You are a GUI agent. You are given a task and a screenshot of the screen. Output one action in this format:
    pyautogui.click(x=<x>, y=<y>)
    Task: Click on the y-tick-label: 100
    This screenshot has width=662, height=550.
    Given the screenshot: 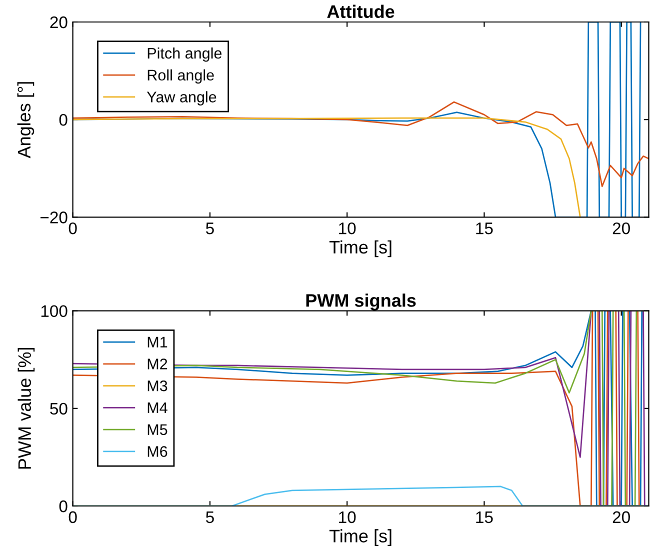 What is the action you would take?
    pyautogui.click(x=54, y=311)
    